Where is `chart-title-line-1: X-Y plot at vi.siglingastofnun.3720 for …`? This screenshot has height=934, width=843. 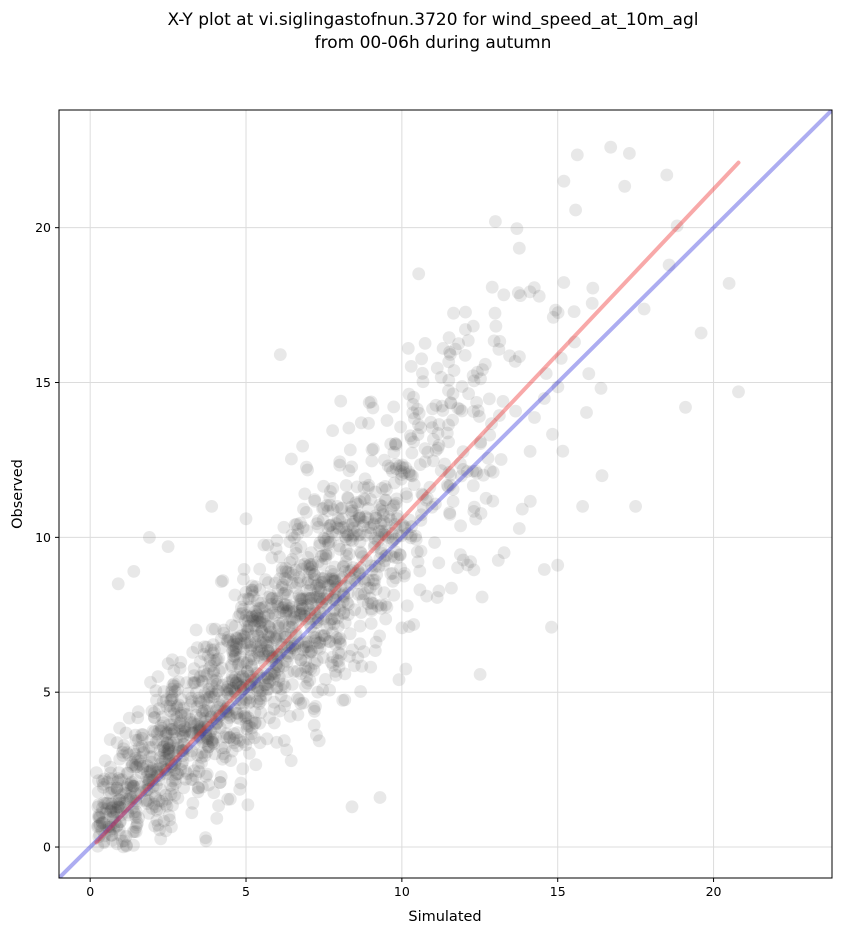 chart-title-line-1: X-Y plot at vi.siglingastofnun.3720 for … is located at coordinates (432, 20).